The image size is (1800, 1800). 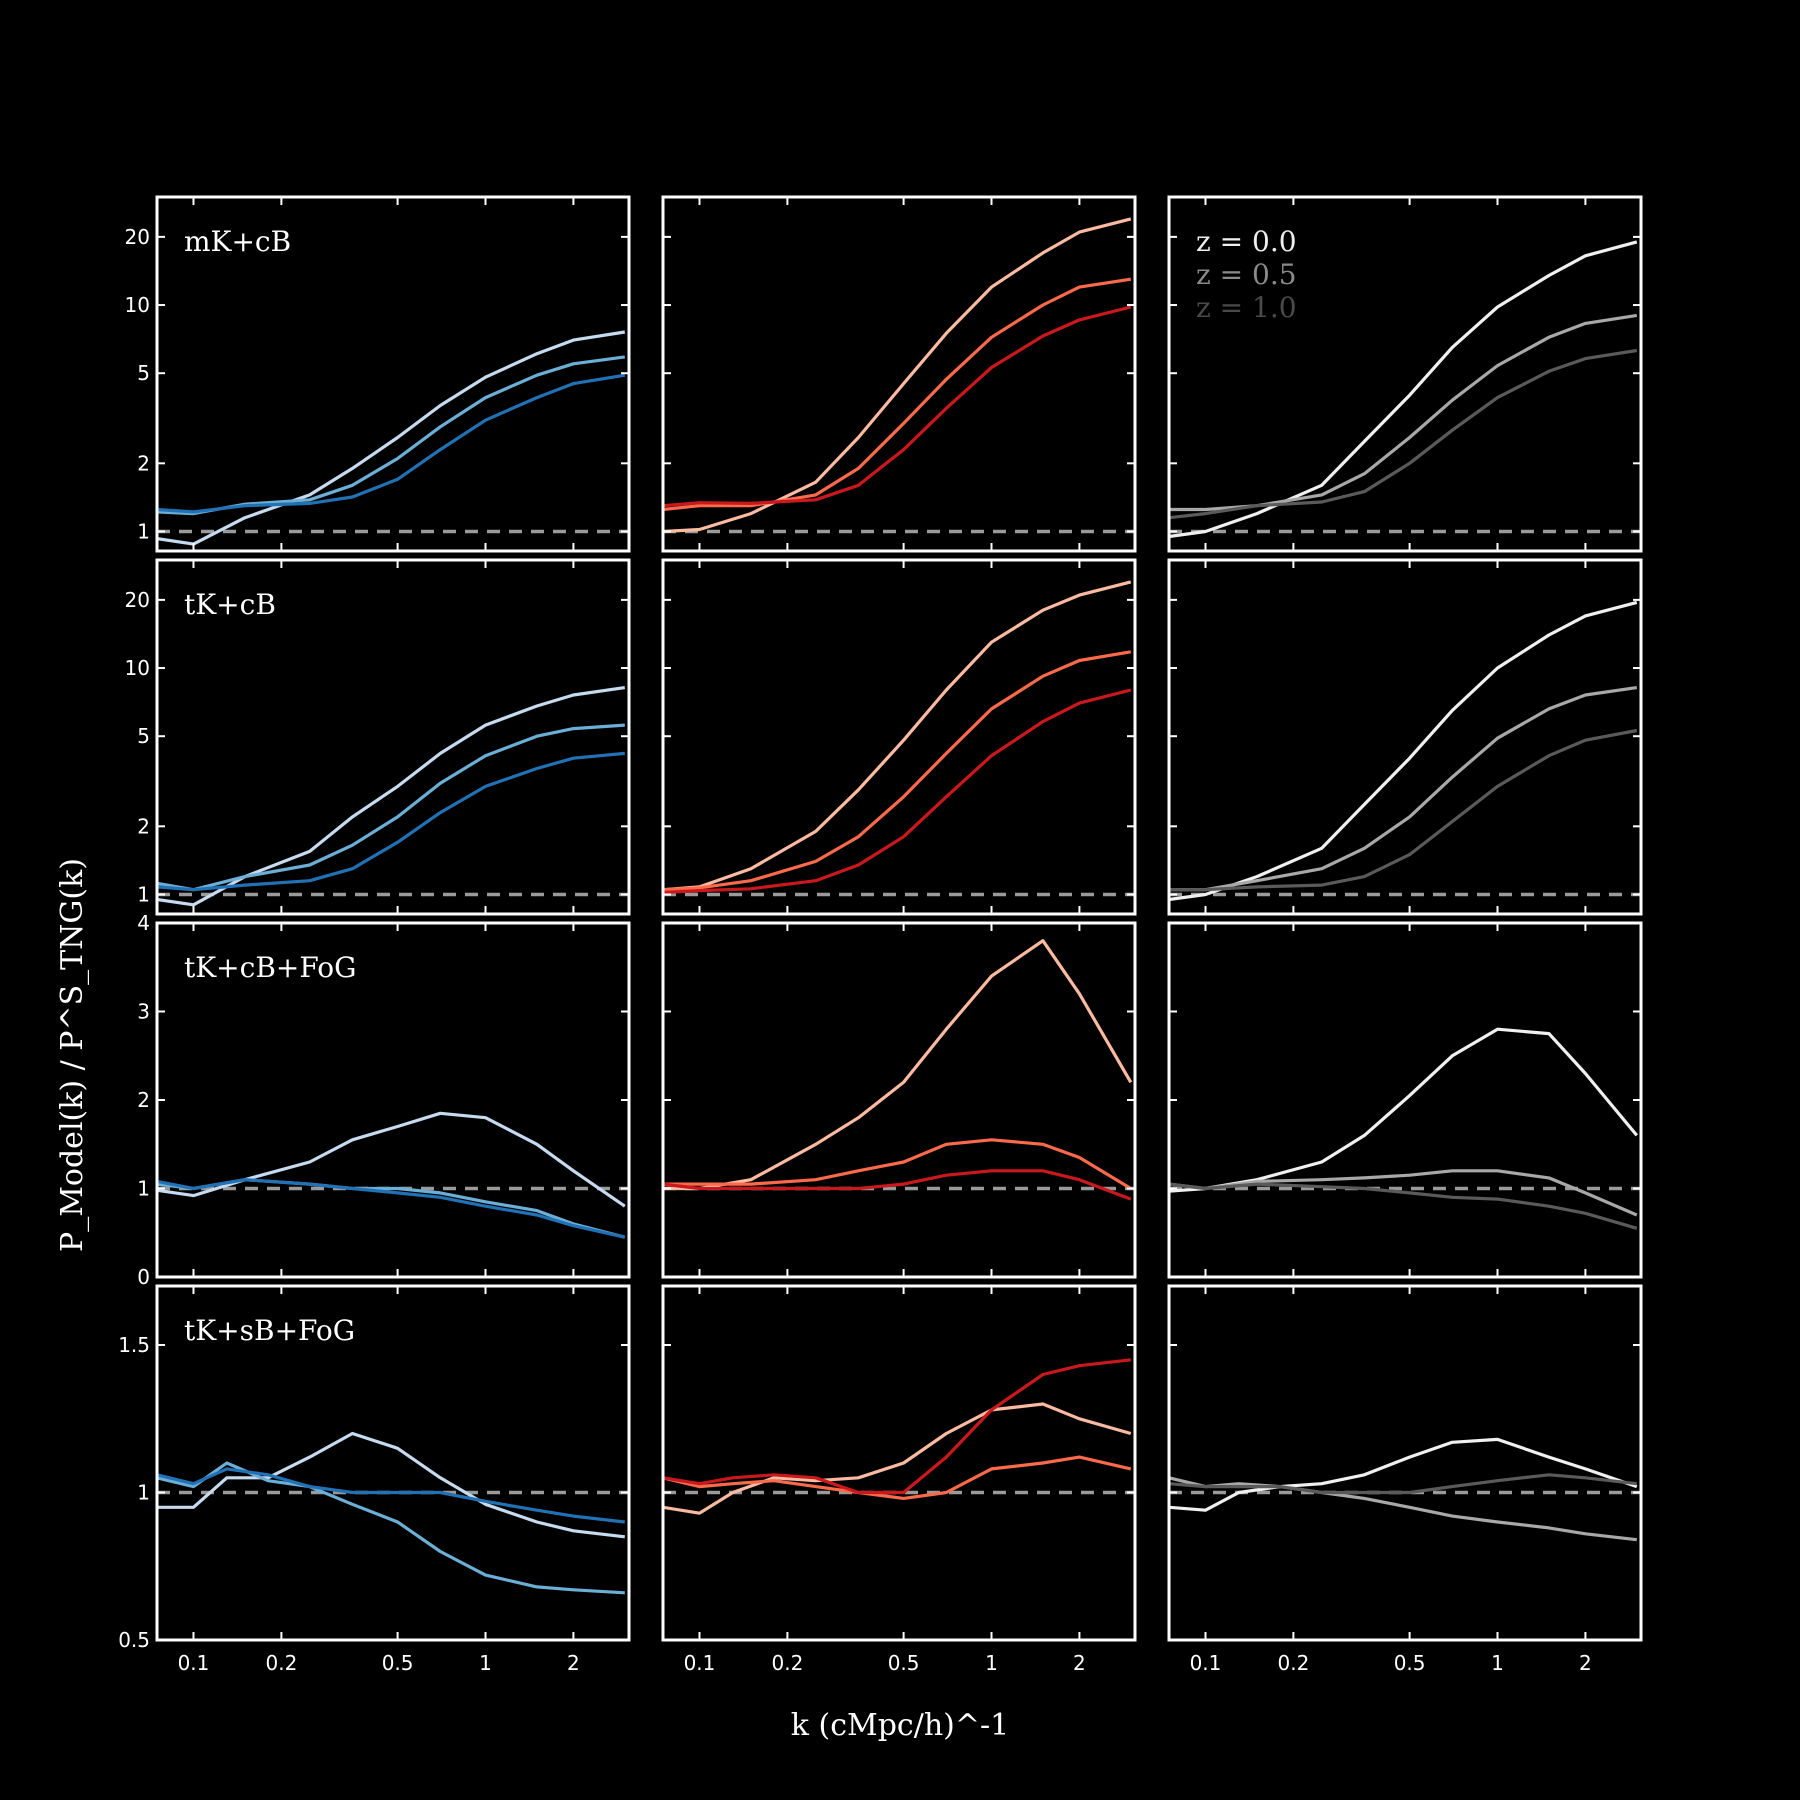 I want to click on panel-r3-c3, so click(x=1405, y=1100).